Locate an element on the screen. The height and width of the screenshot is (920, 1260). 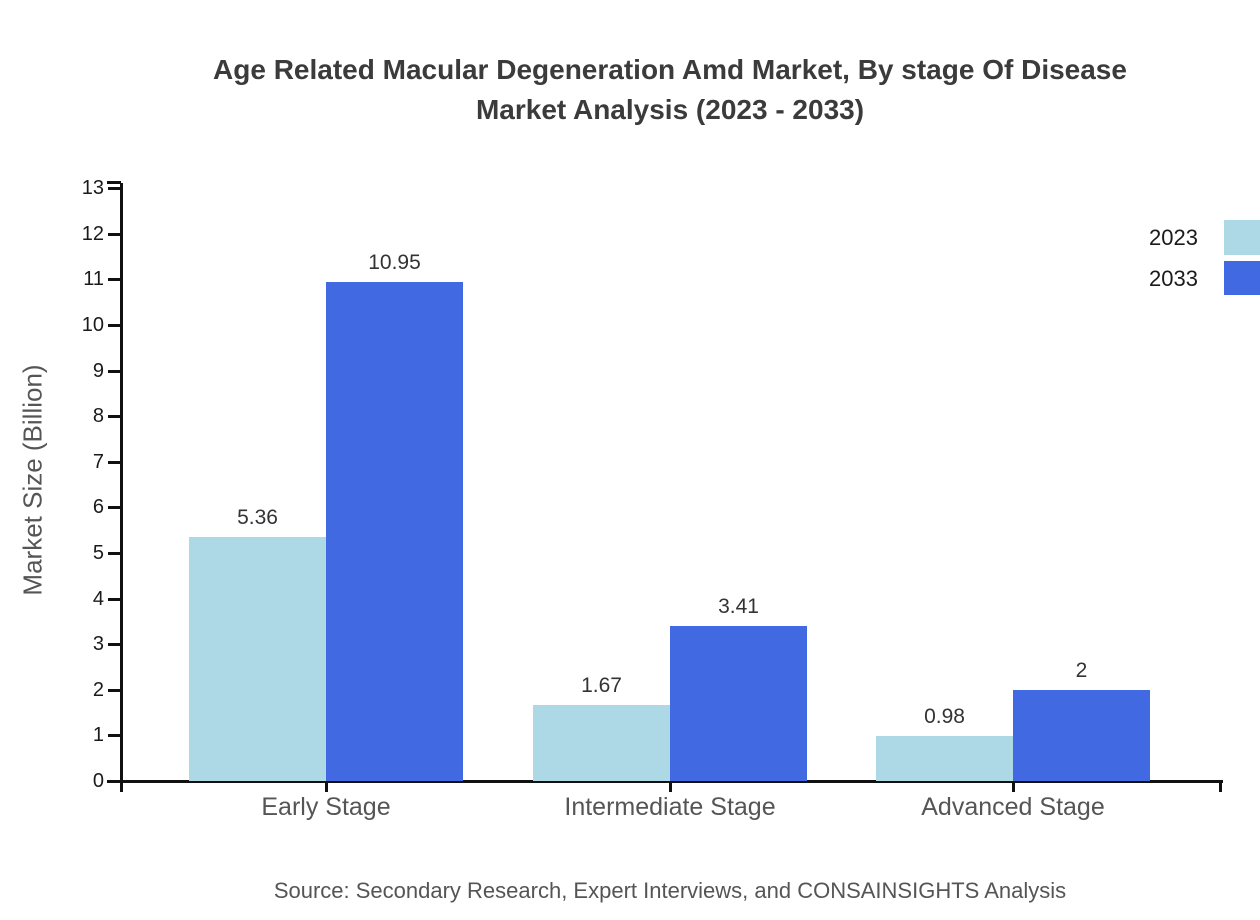
legend-item-2023: 2023 is located at coordinates (1179, 237).